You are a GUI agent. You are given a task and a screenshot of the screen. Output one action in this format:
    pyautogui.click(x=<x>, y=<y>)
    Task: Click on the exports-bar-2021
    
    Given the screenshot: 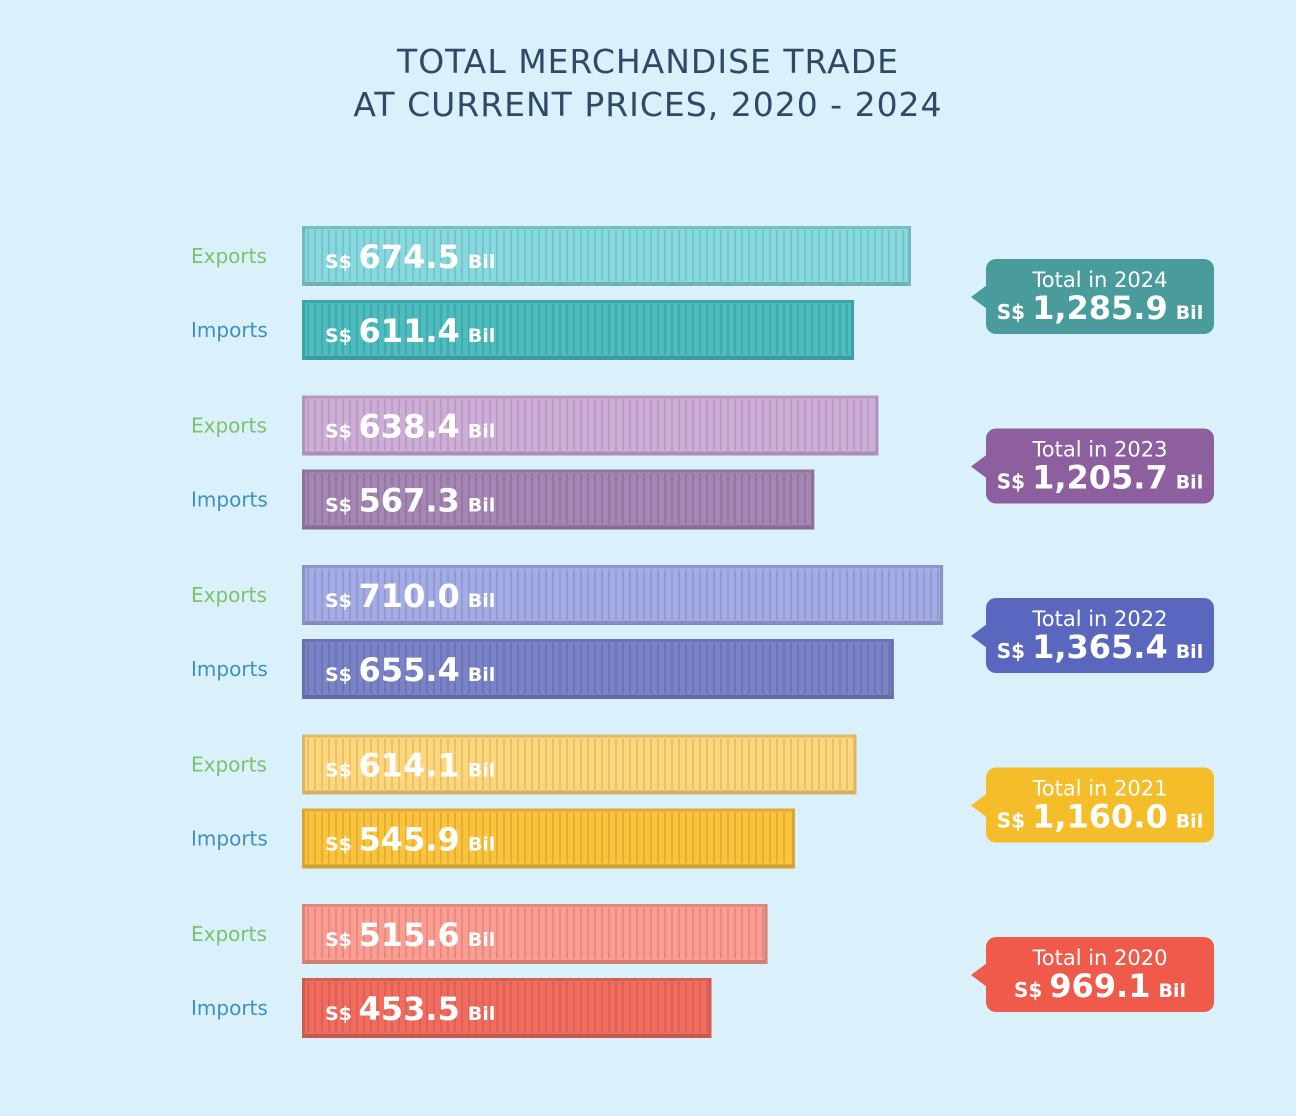 What is the action you would take?
    pyautogui.click(x=579, y=764)
    